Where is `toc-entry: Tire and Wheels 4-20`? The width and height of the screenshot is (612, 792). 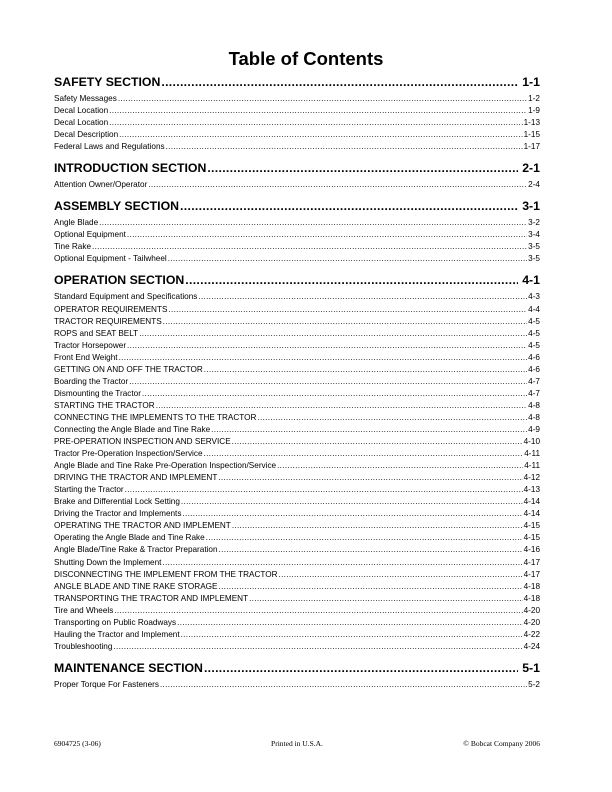
toc-entry: Tire and Wheels 4-20 is located at coordinates (297, 611).